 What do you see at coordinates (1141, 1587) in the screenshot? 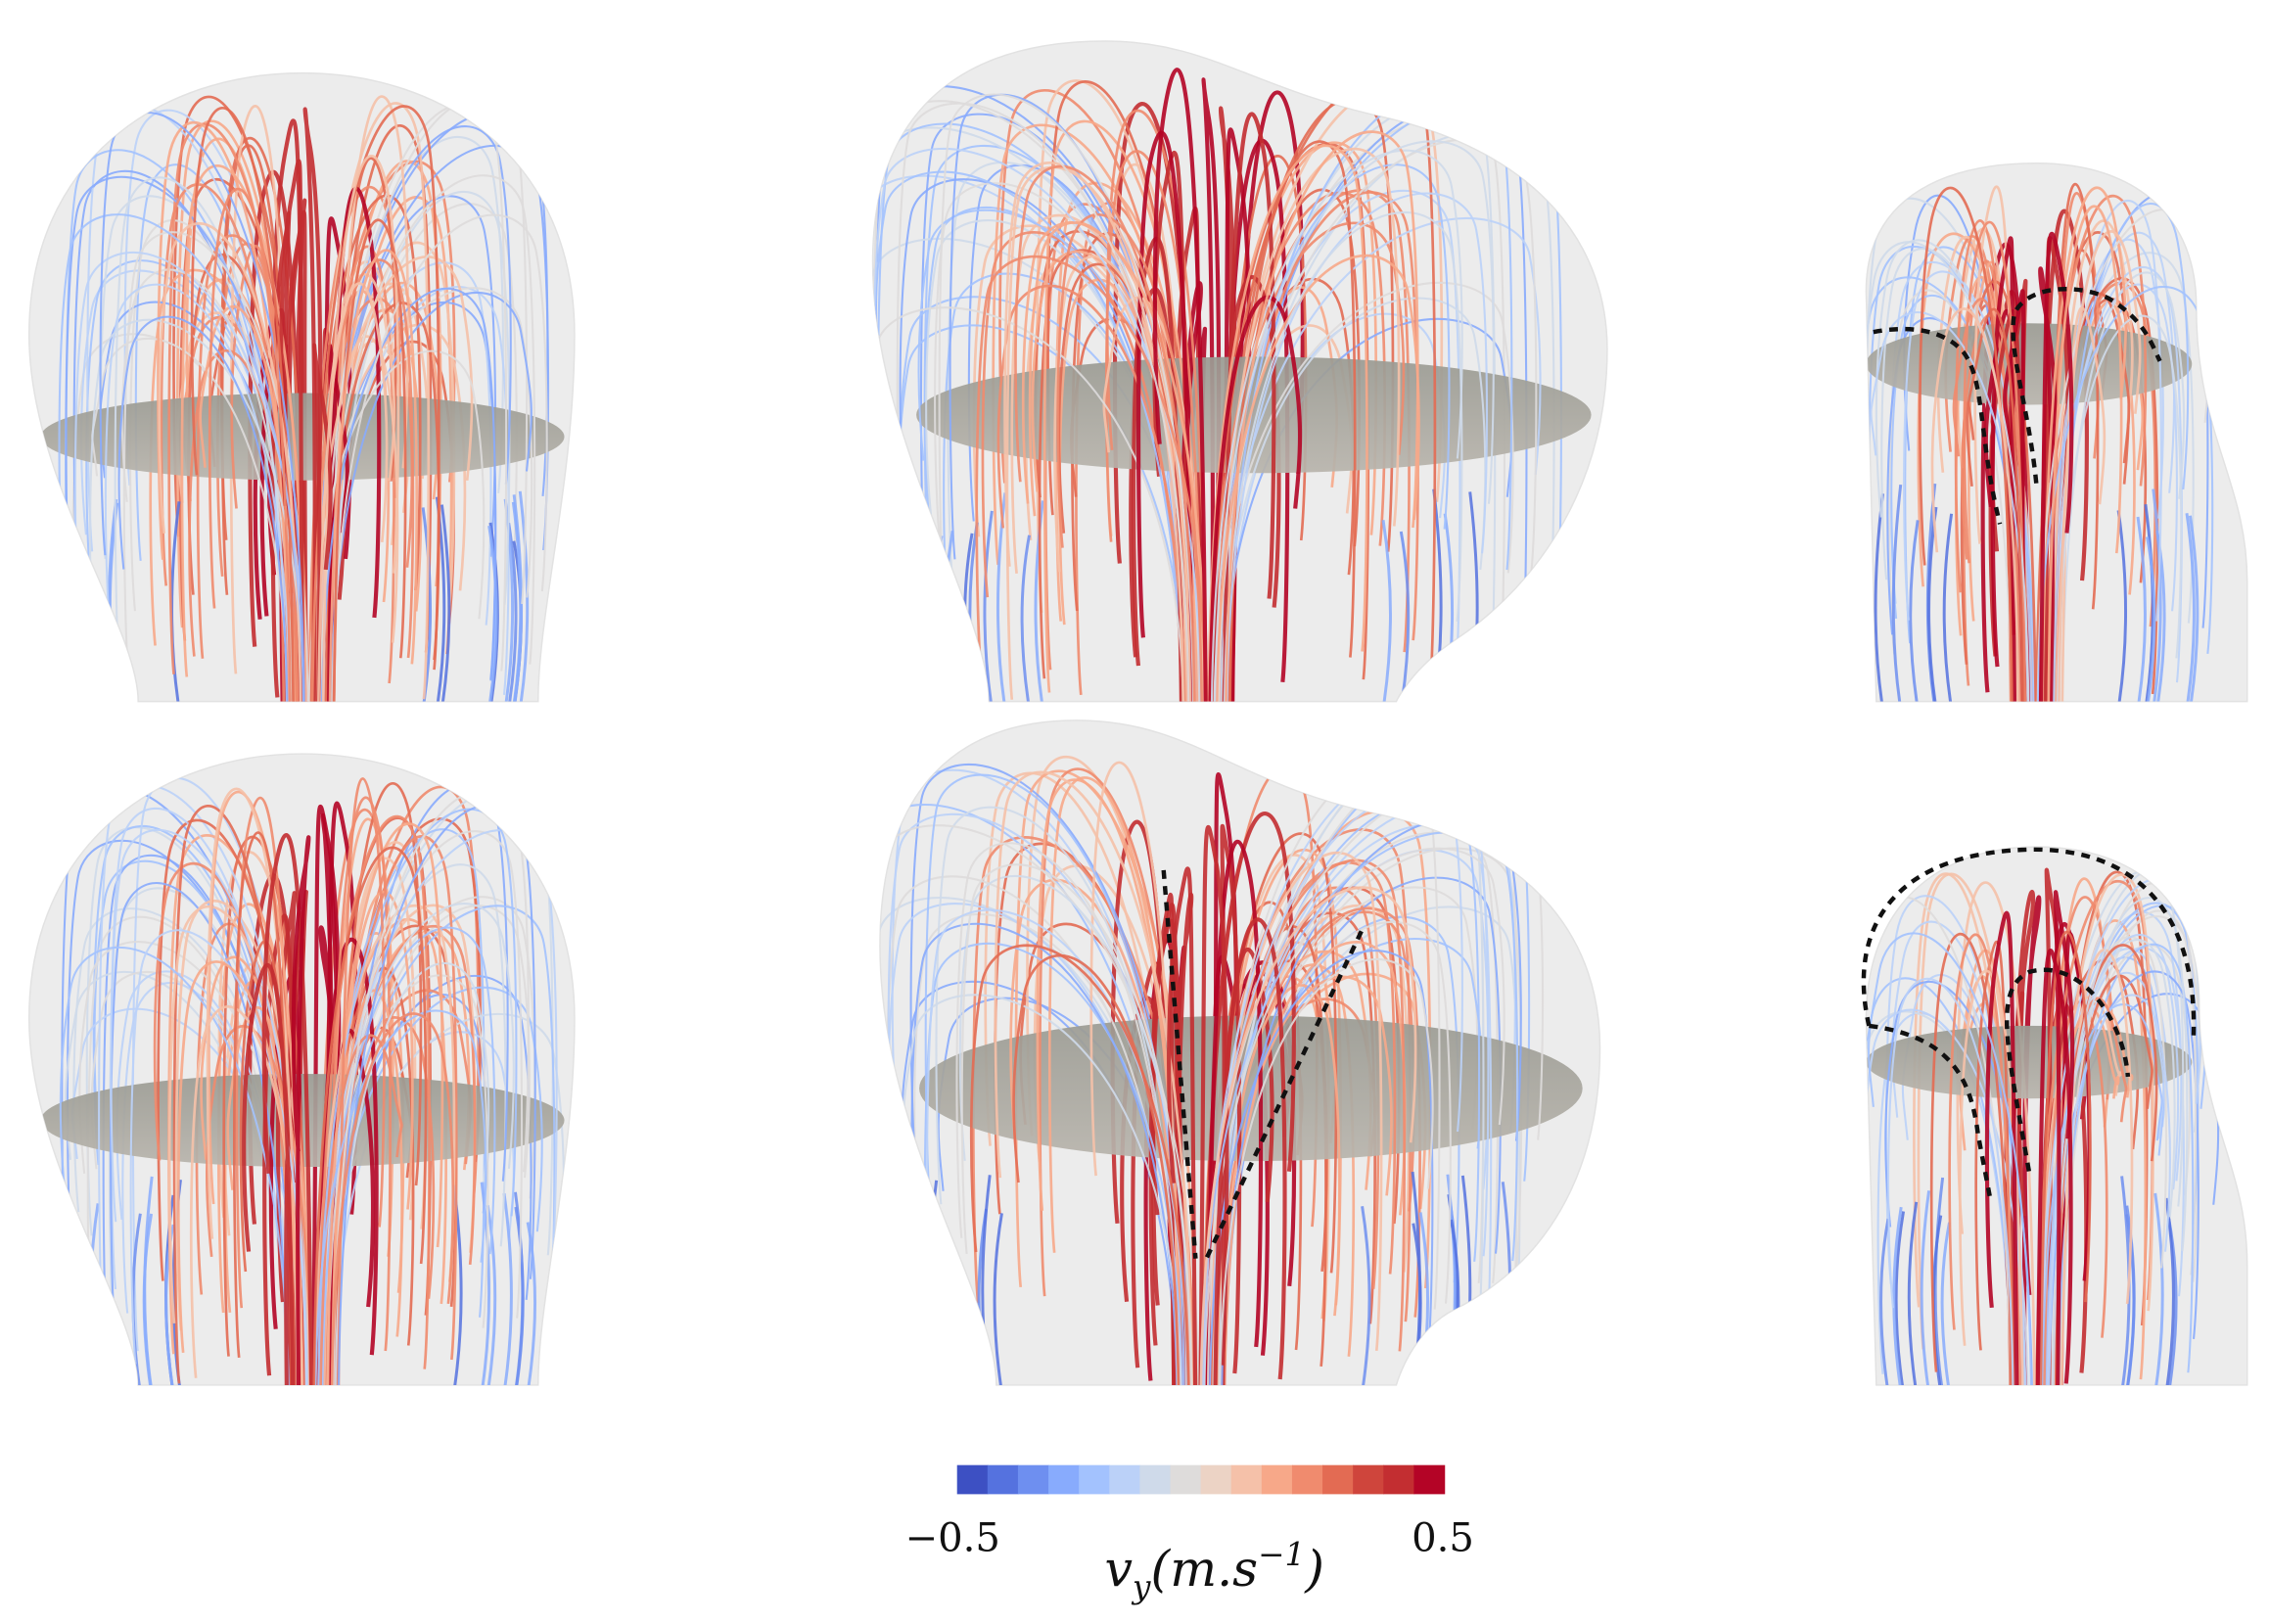
I see `label-subscript: y` at bounding box center [1141, 1587].